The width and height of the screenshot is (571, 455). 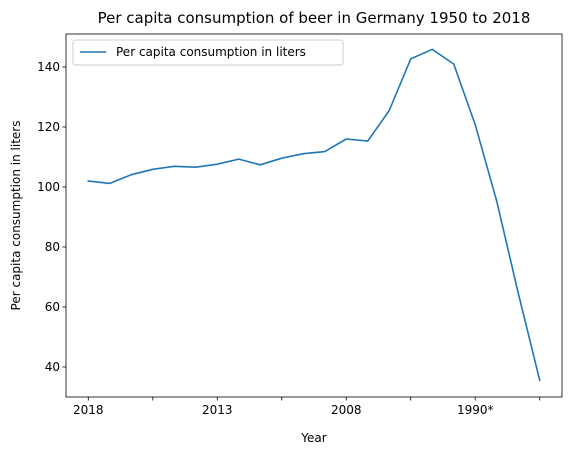 What do you see at coordinates (88, 410) in the screenshot?
I see `x-tick-label: 2018` at bounding box center [88, 410].